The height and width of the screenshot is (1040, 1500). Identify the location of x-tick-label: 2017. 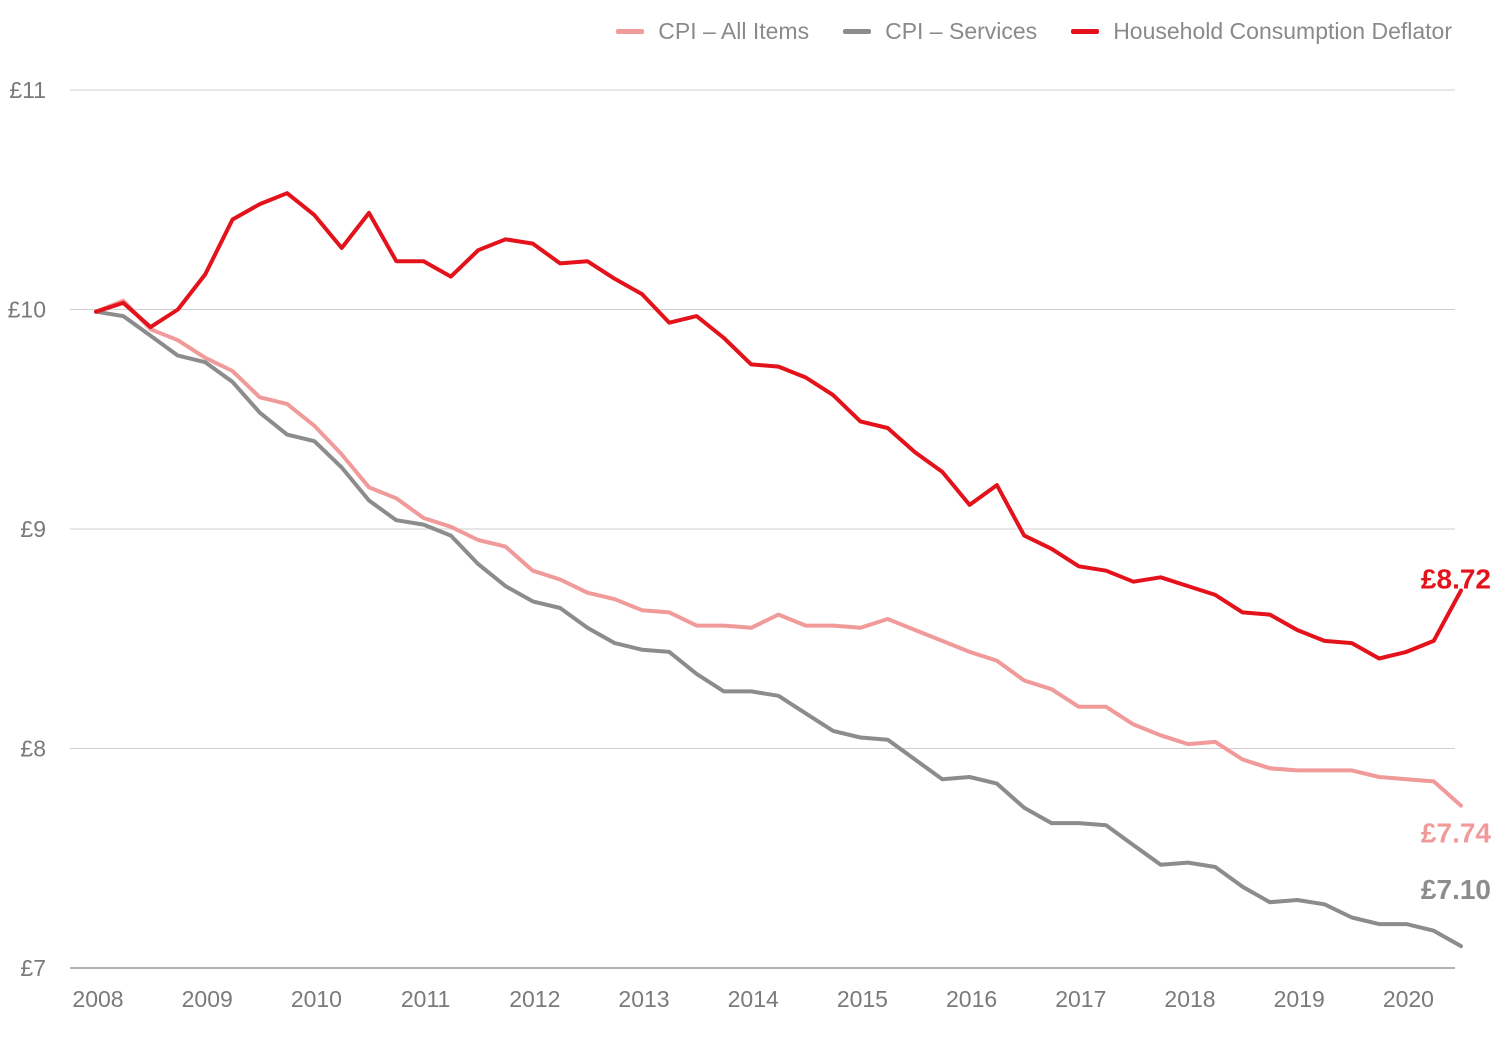
(1080, 999).